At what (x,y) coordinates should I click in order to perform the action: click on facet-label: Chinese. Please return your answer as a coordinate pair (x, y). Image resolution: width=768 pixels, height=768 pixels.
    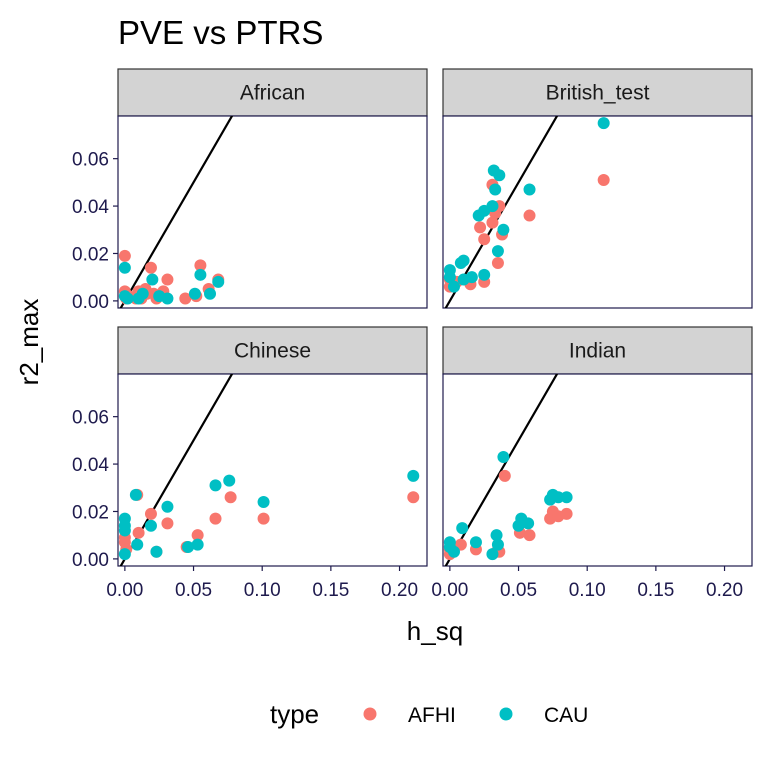
    Looking at the image, I should click on (272, 351).